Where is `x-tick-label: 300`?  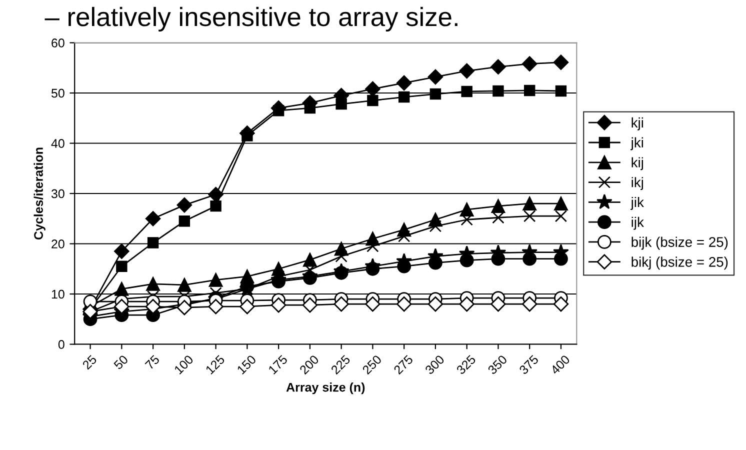 x-tick-label: 300 is located at coordinates (434, 364).